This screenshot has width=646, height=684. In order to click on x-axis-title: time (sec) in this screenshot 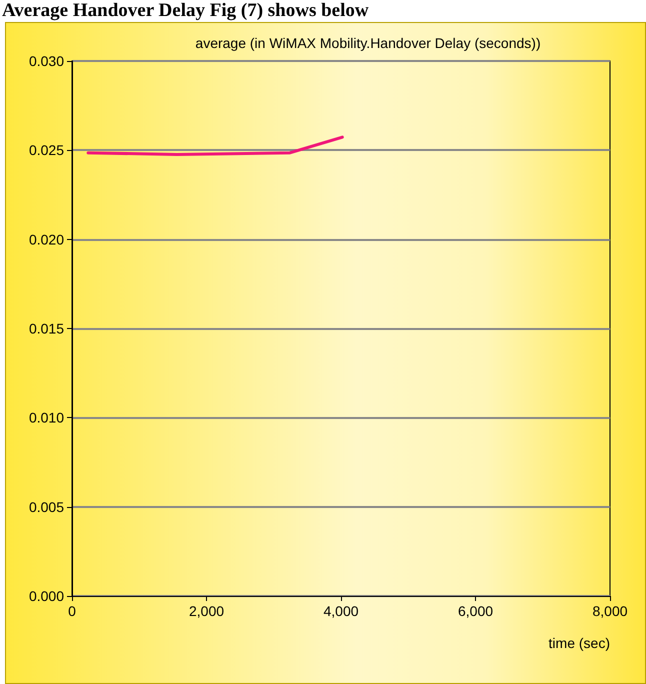, I will do `click(579, 643)`.